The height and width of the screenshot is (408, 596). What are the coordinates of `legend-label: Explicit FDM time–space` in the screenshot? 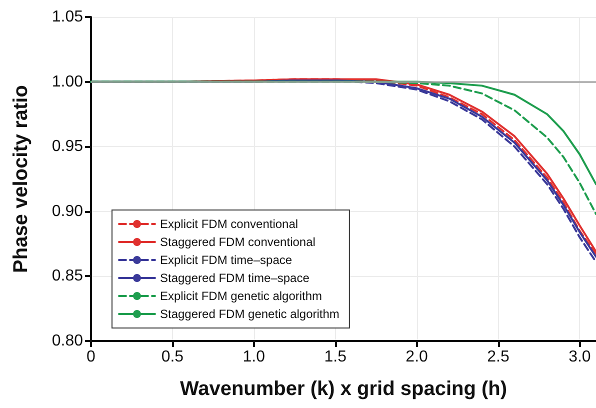 It's located at (226, 260).